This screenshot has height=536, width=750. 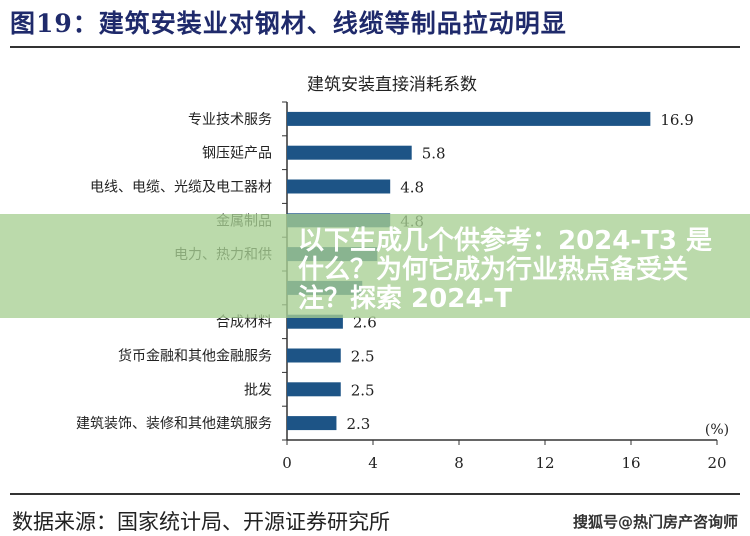 What do you see at coordinates (365, 323) in the screenshot?
I see `data-label: 2.6` at bounding box center [365, 323].